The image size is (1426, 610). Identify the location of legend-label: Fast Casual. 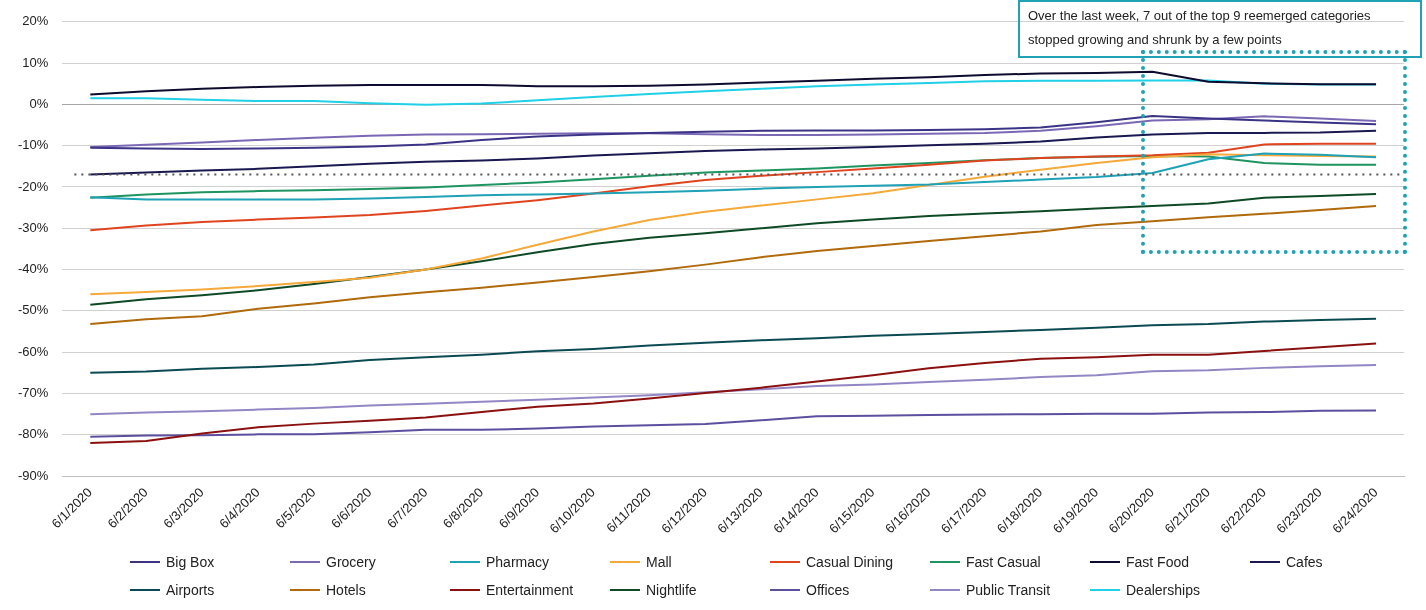
(1003, 562).